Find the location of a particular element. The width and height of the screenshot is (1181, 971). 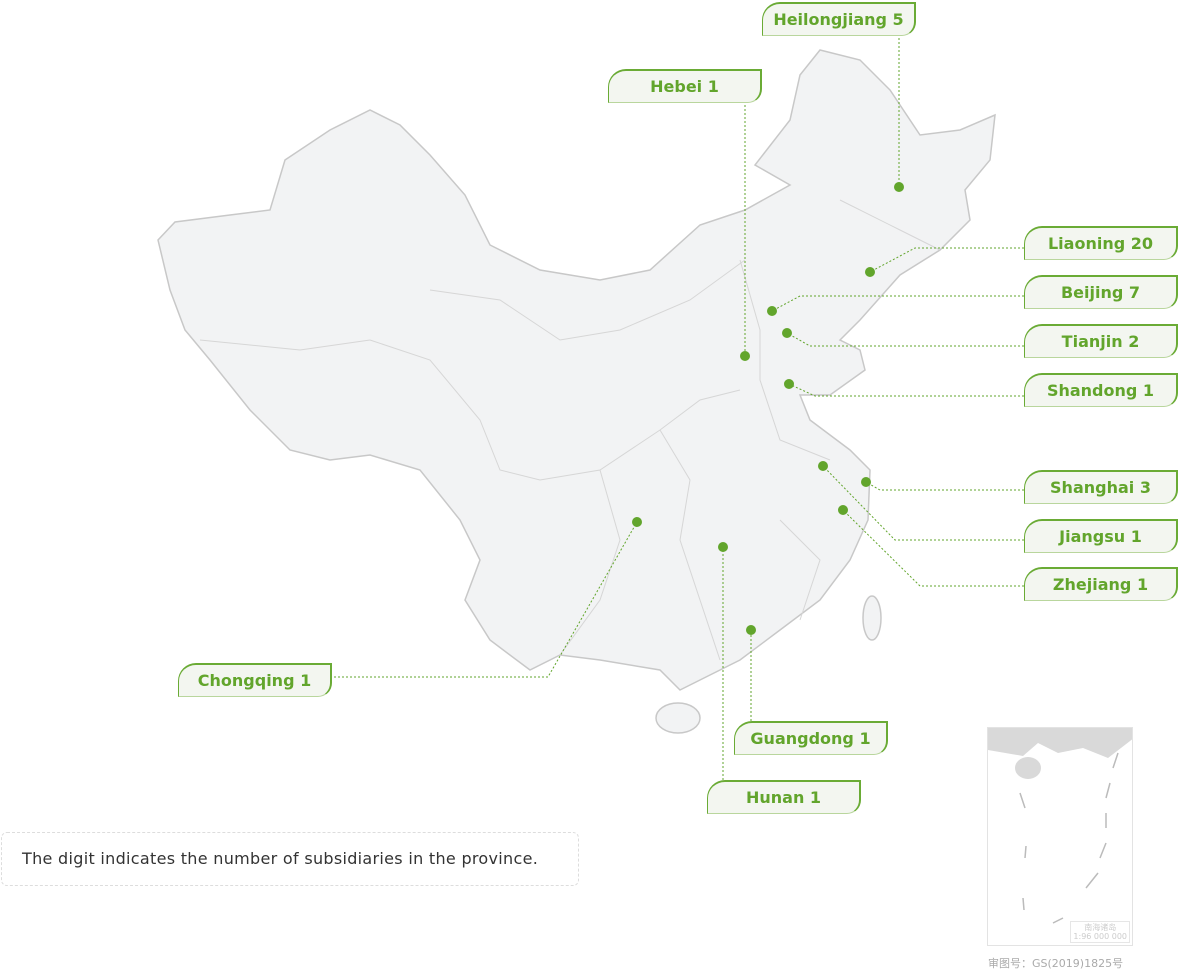

province-label-hebei: Hebei 1 is located at coordinates (685, 86).